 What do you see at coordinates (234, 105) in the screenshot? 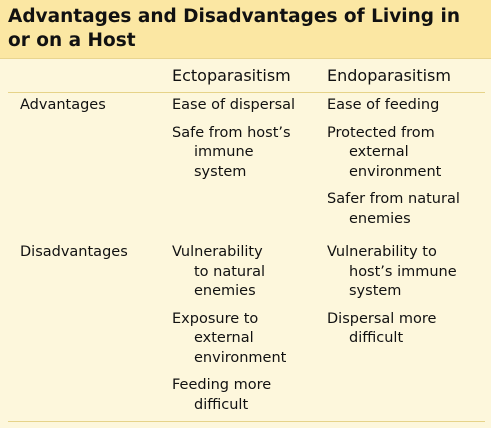
I see `cell-text: Ease of dispersal` at bounding box center [234, 105].